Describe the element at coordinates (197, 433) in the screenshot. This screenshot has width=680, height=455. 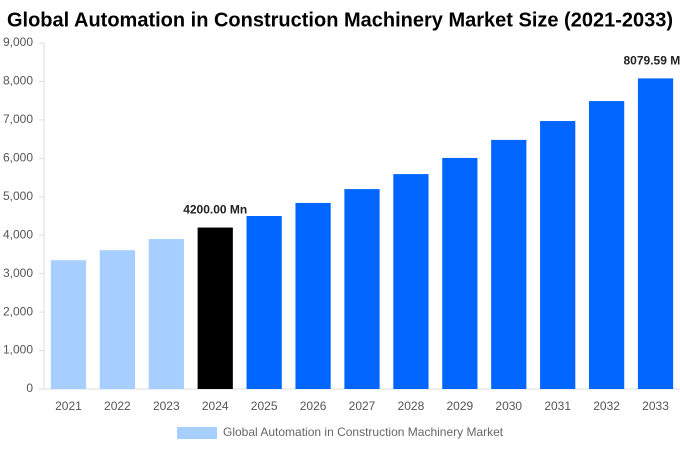
I see `legend-swatch` at that location.